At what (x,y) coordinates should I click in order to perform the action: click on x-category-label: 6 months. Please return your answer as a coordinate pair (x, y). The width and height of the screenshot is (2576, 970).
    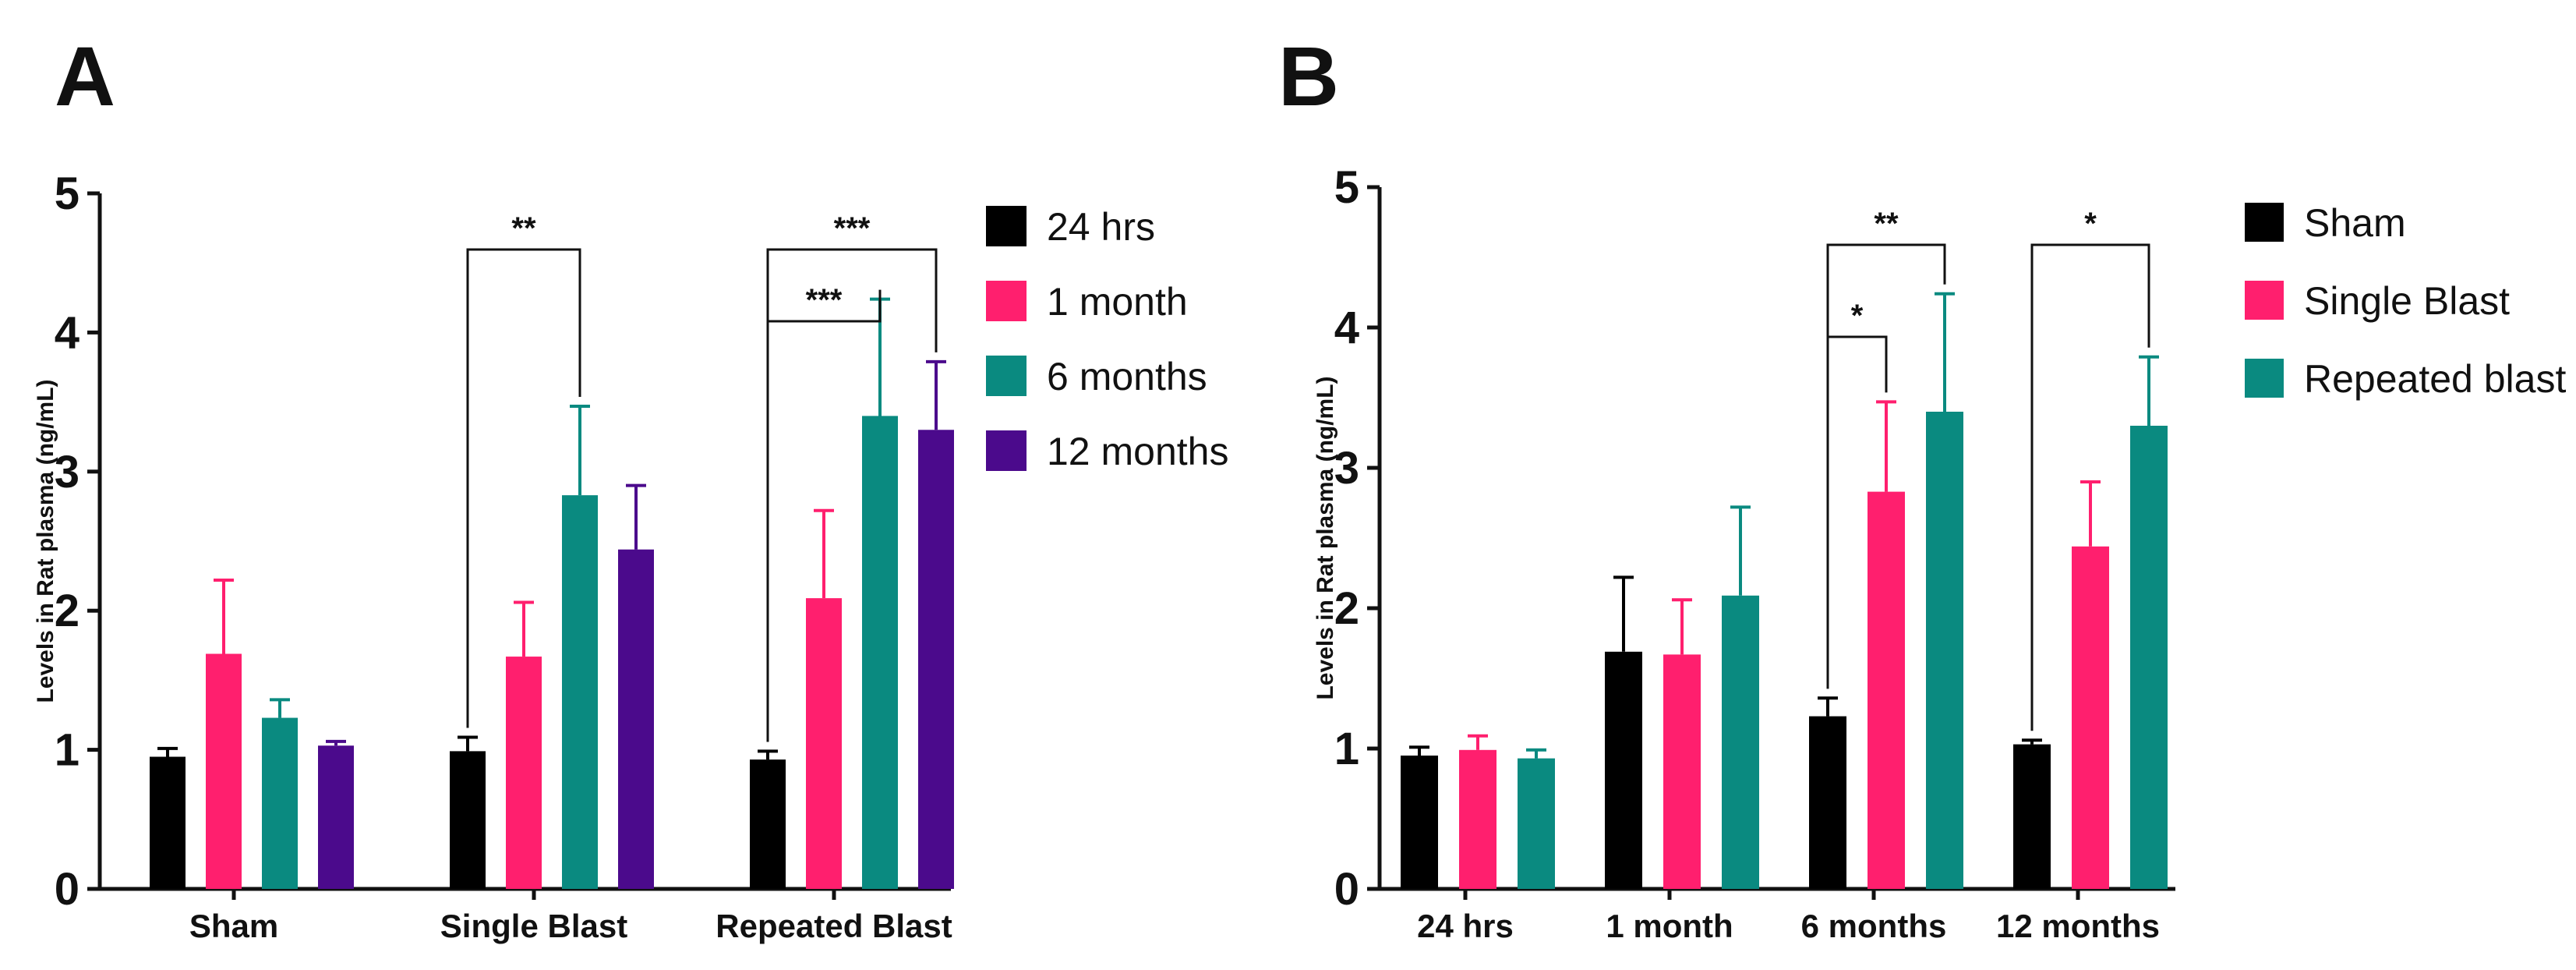
    Looking at the image, I should click on (1874, 926).